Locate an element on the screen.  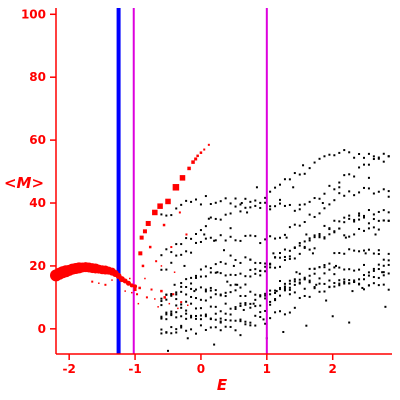
y-tick-label: 0 is located at coordinates (42, 329).